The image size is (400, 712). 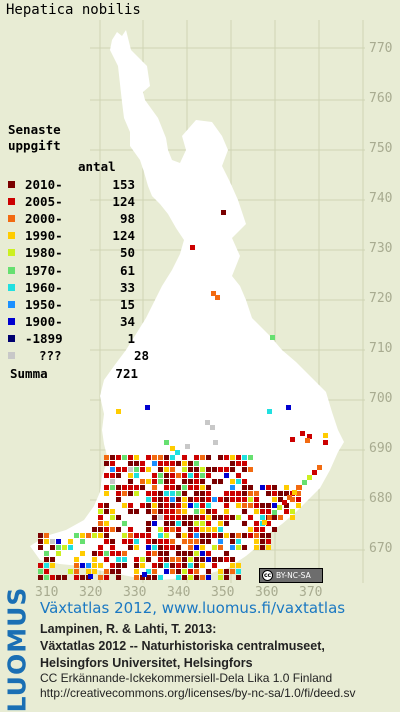 I want to click on easting-label: 320, so click(x=90, y=592).